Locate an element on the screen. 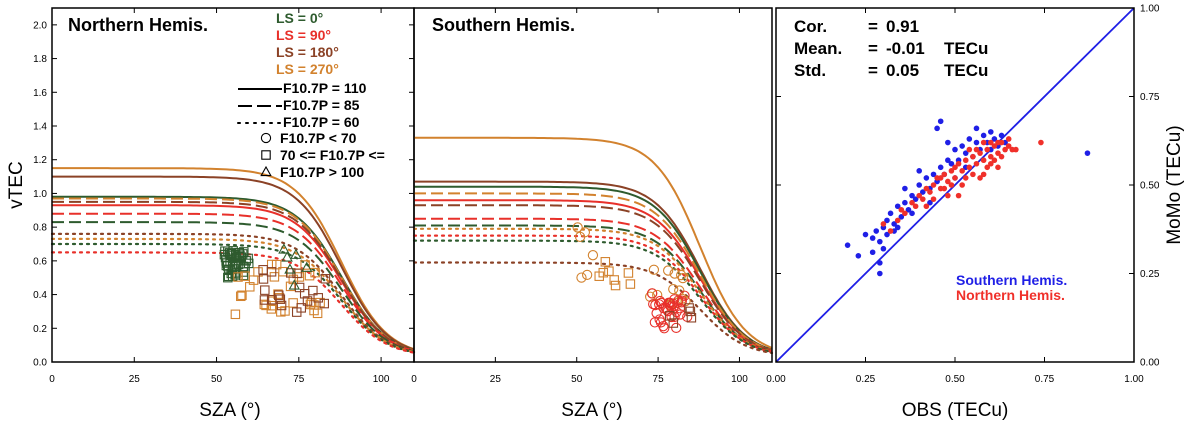 This screenshot has height=427, width=1200. y-tick-label: 0.2 is located at coordinates (40, 329).